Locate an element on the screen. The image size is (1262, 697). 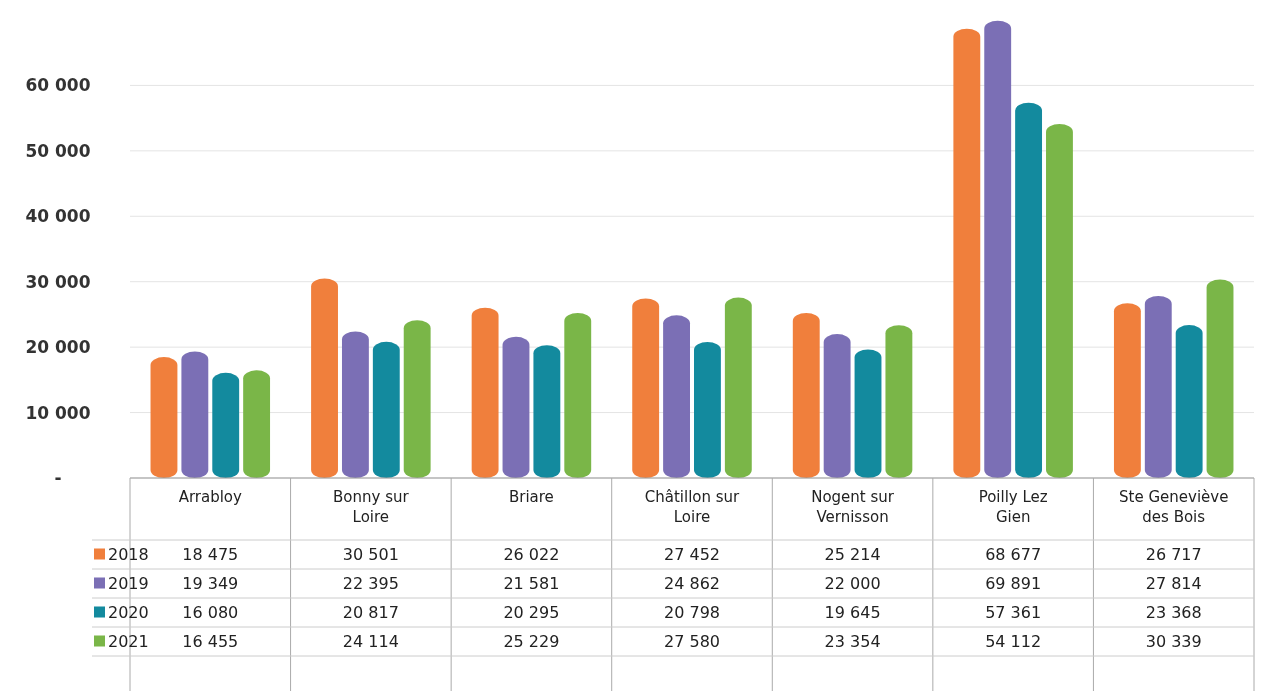
data-label: 69 891 is located at coordinates (1013, 584).